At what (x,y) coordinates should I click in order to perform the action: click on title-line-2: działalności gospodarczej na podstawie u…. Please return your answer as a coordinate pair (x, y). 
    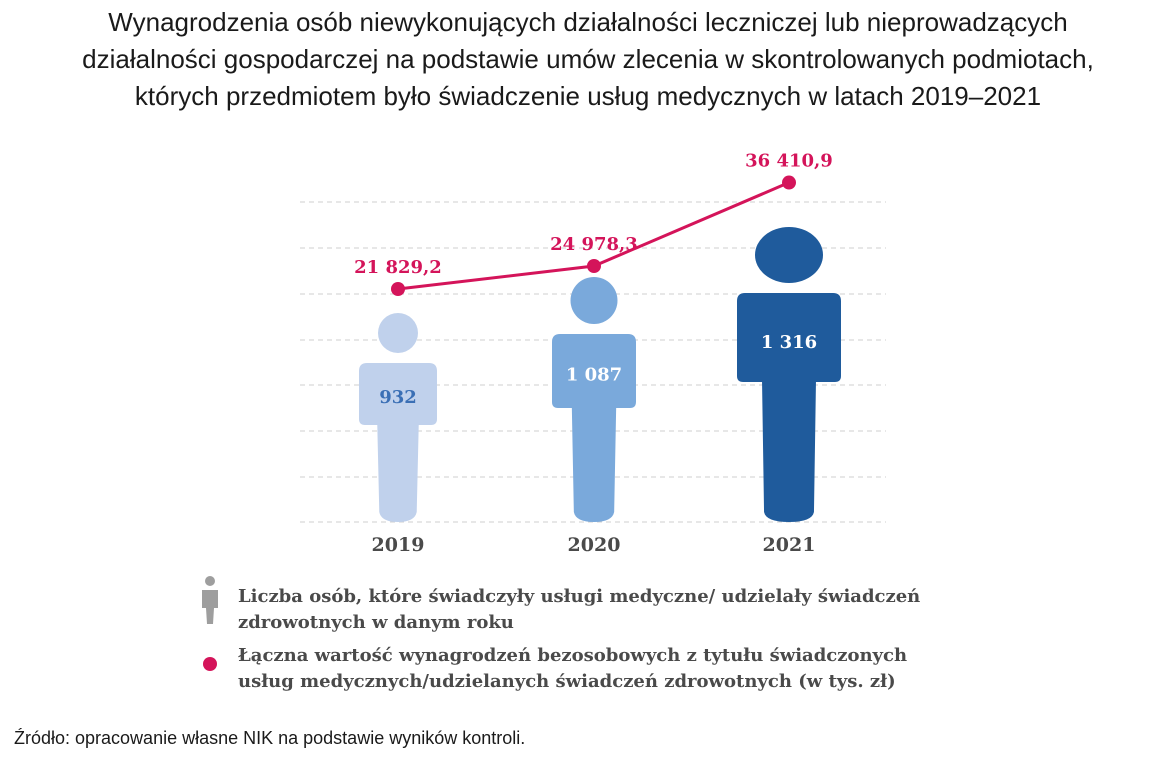
    Looking at the image, I should click on (588, 59).